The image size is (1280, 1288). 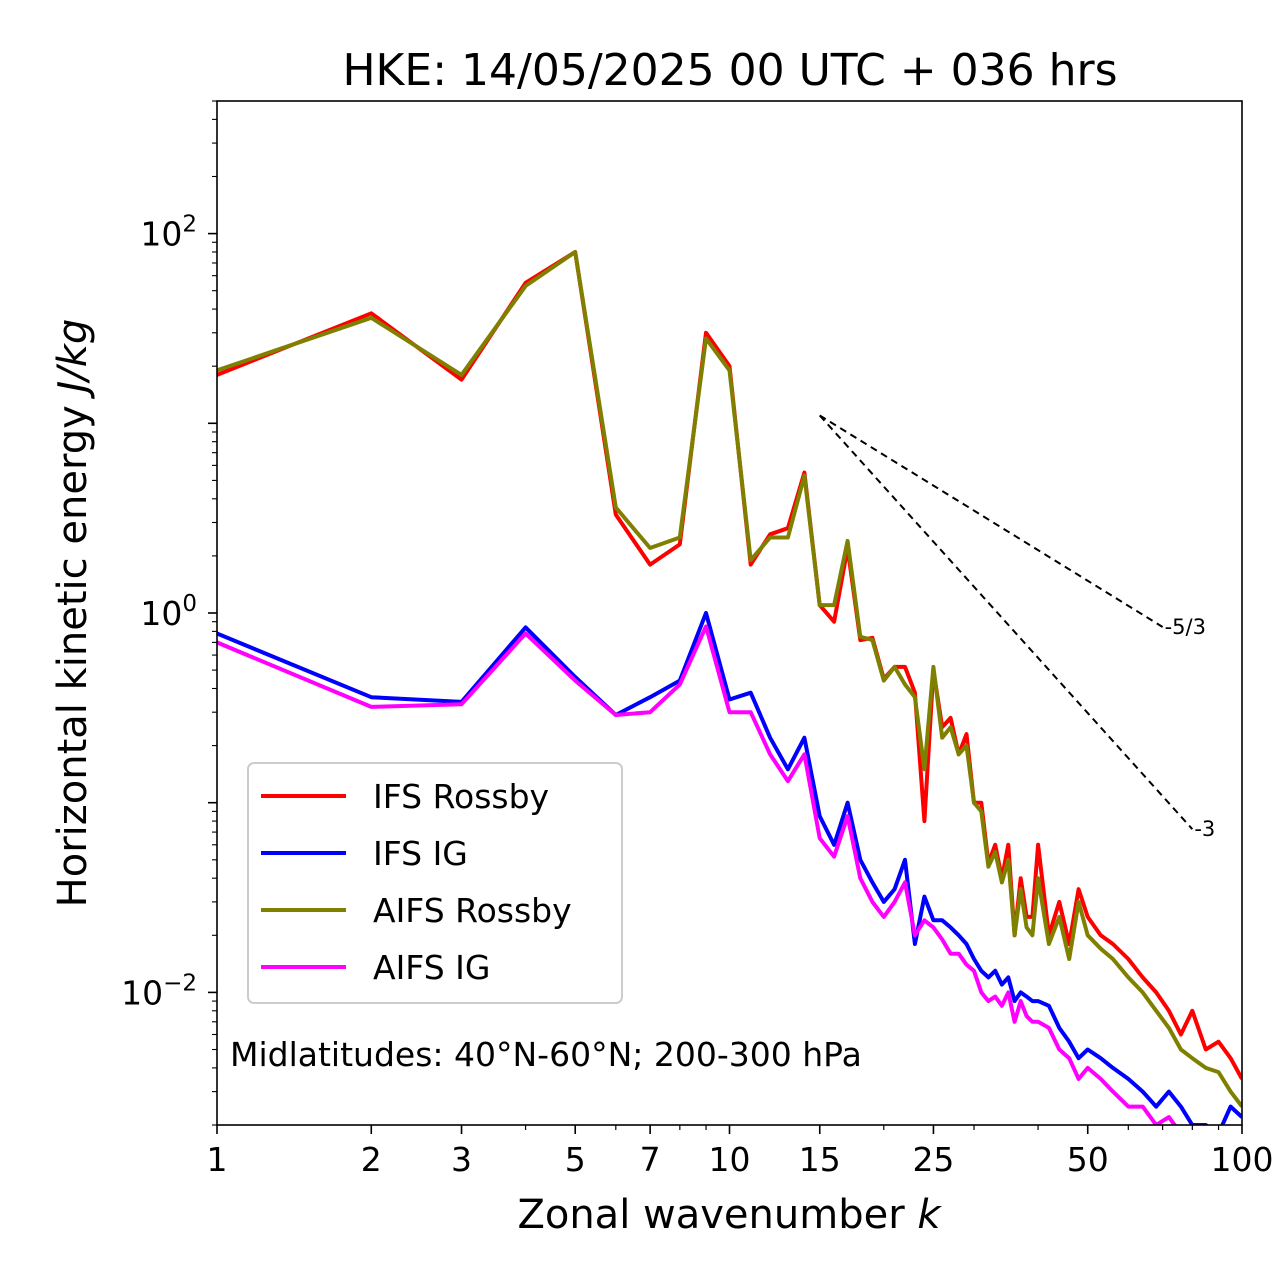 What do you see at coordinates (575, 1159) in the screenshot?
I see `x-tick-label: 5` at bounding box center [575, 1159].